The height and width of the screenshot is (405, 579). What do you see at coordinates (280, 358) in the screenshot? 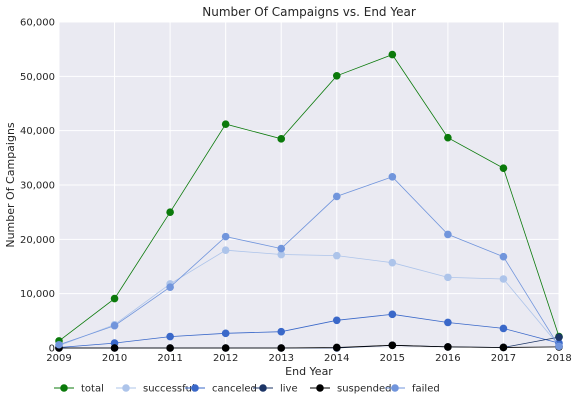
I see `x-tick-label: 2013` at bounding box center [280, 358].